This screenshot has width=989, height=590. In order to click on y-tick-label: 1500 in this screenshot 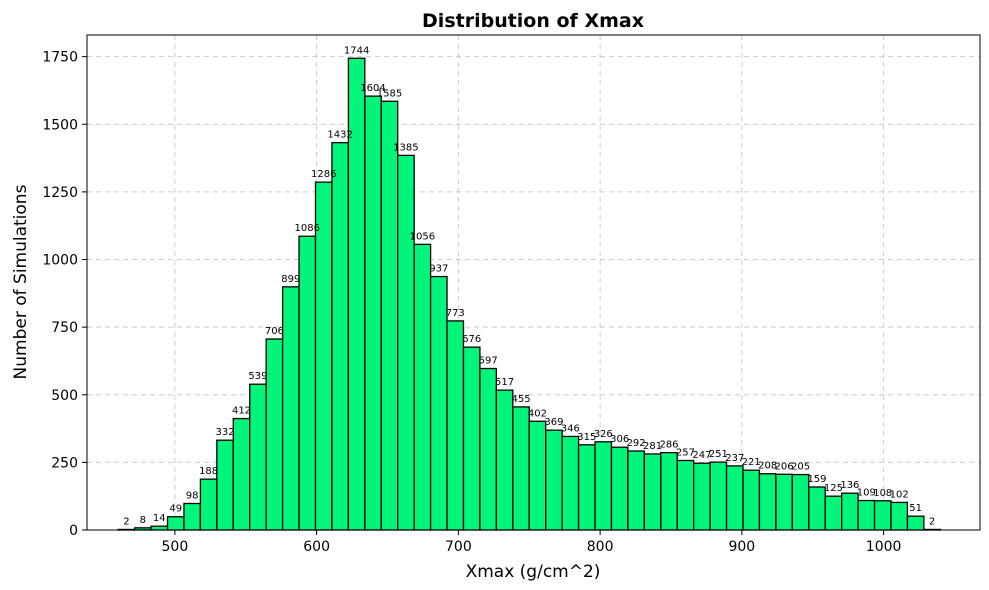, I will do `click(60, 125)`.